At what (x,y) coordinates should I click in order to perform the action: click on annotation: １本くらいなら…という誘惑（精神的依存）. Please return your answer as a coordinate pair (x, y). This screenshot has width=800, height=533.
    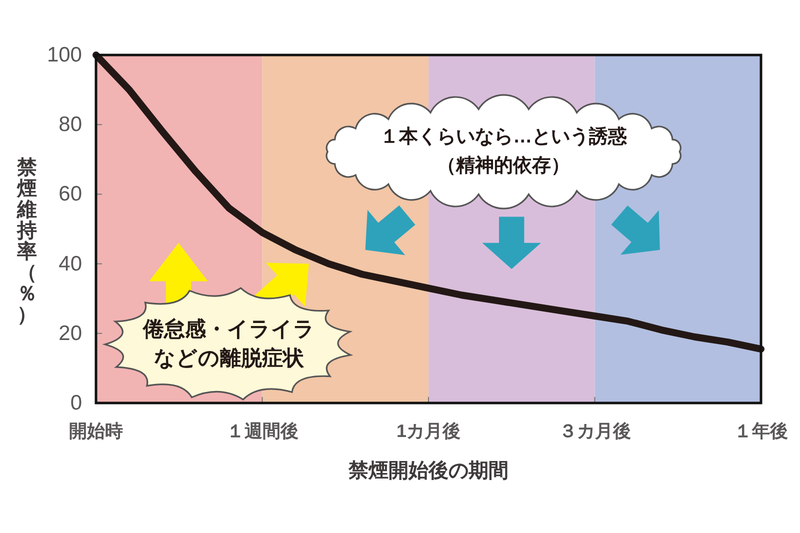
    Looking at the image, I should click on (504, 151).